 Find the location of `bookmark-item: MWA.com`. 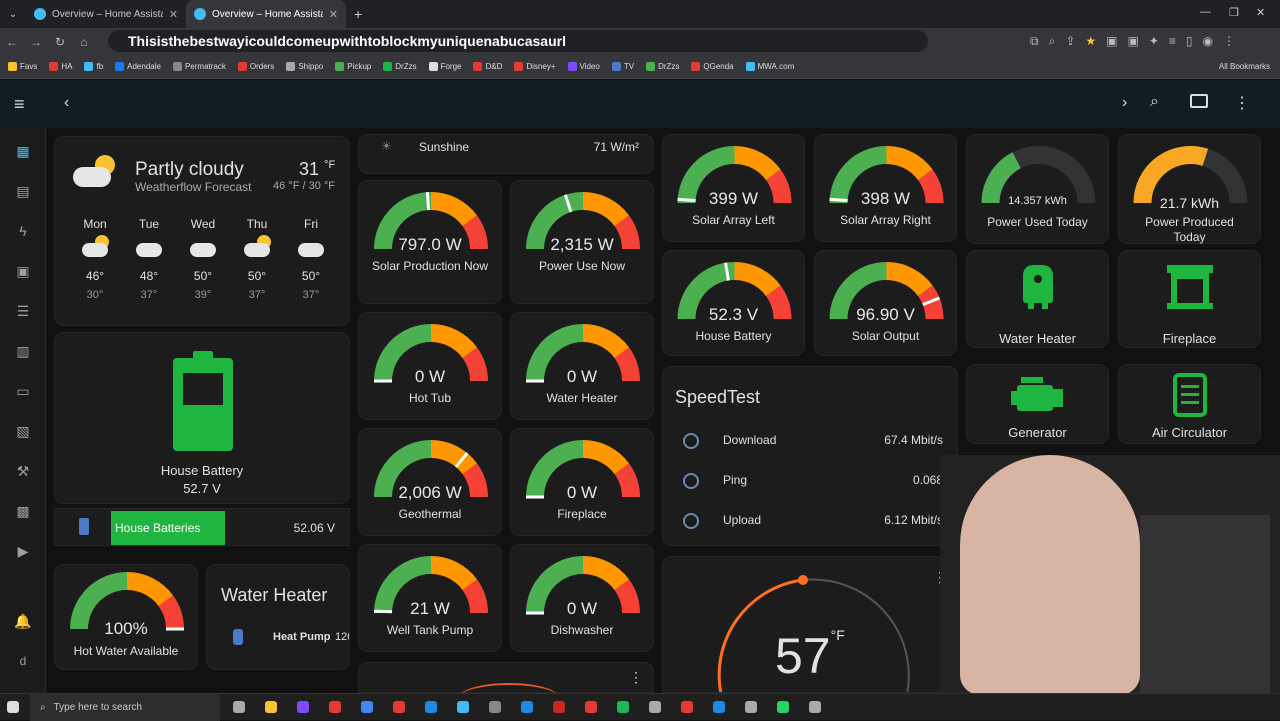

bookmark-item: MWA.com is located at coordinates (769, 66).